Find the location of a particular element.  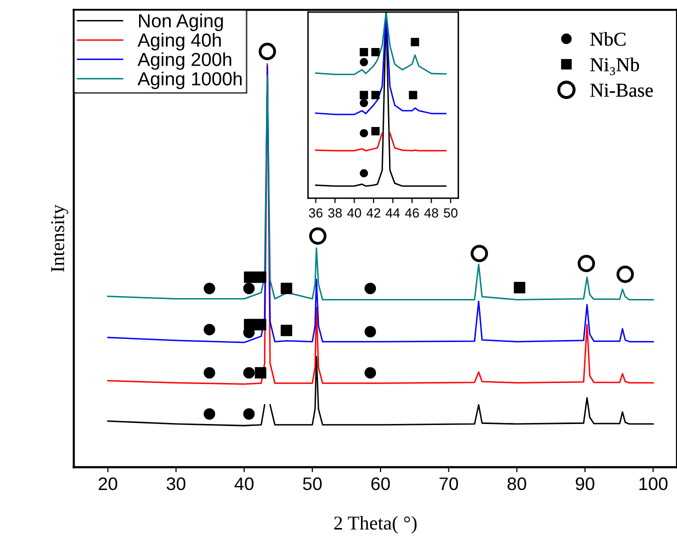

y-axis-title: Intensity is located at coordinates (59, 238).